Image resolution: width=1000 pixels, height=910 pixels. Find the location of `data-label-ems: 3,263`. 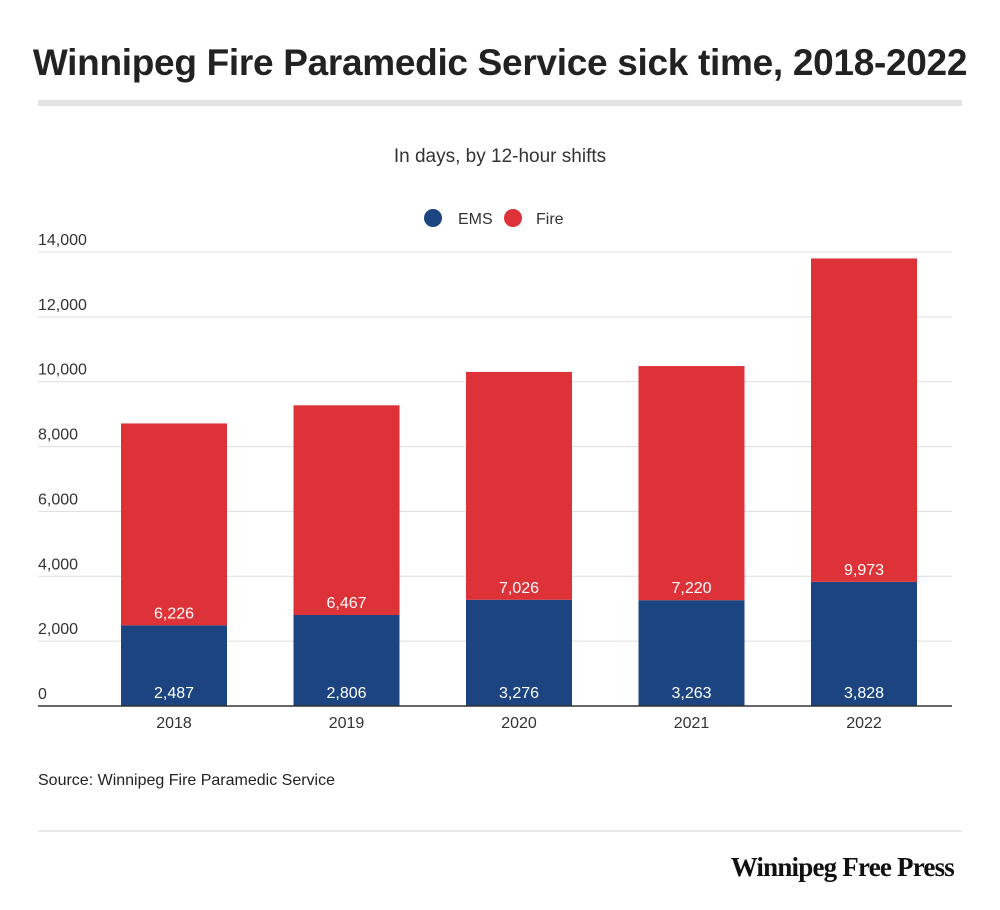

data-label-ems: 3,263 is located at coordinates (691, 693).